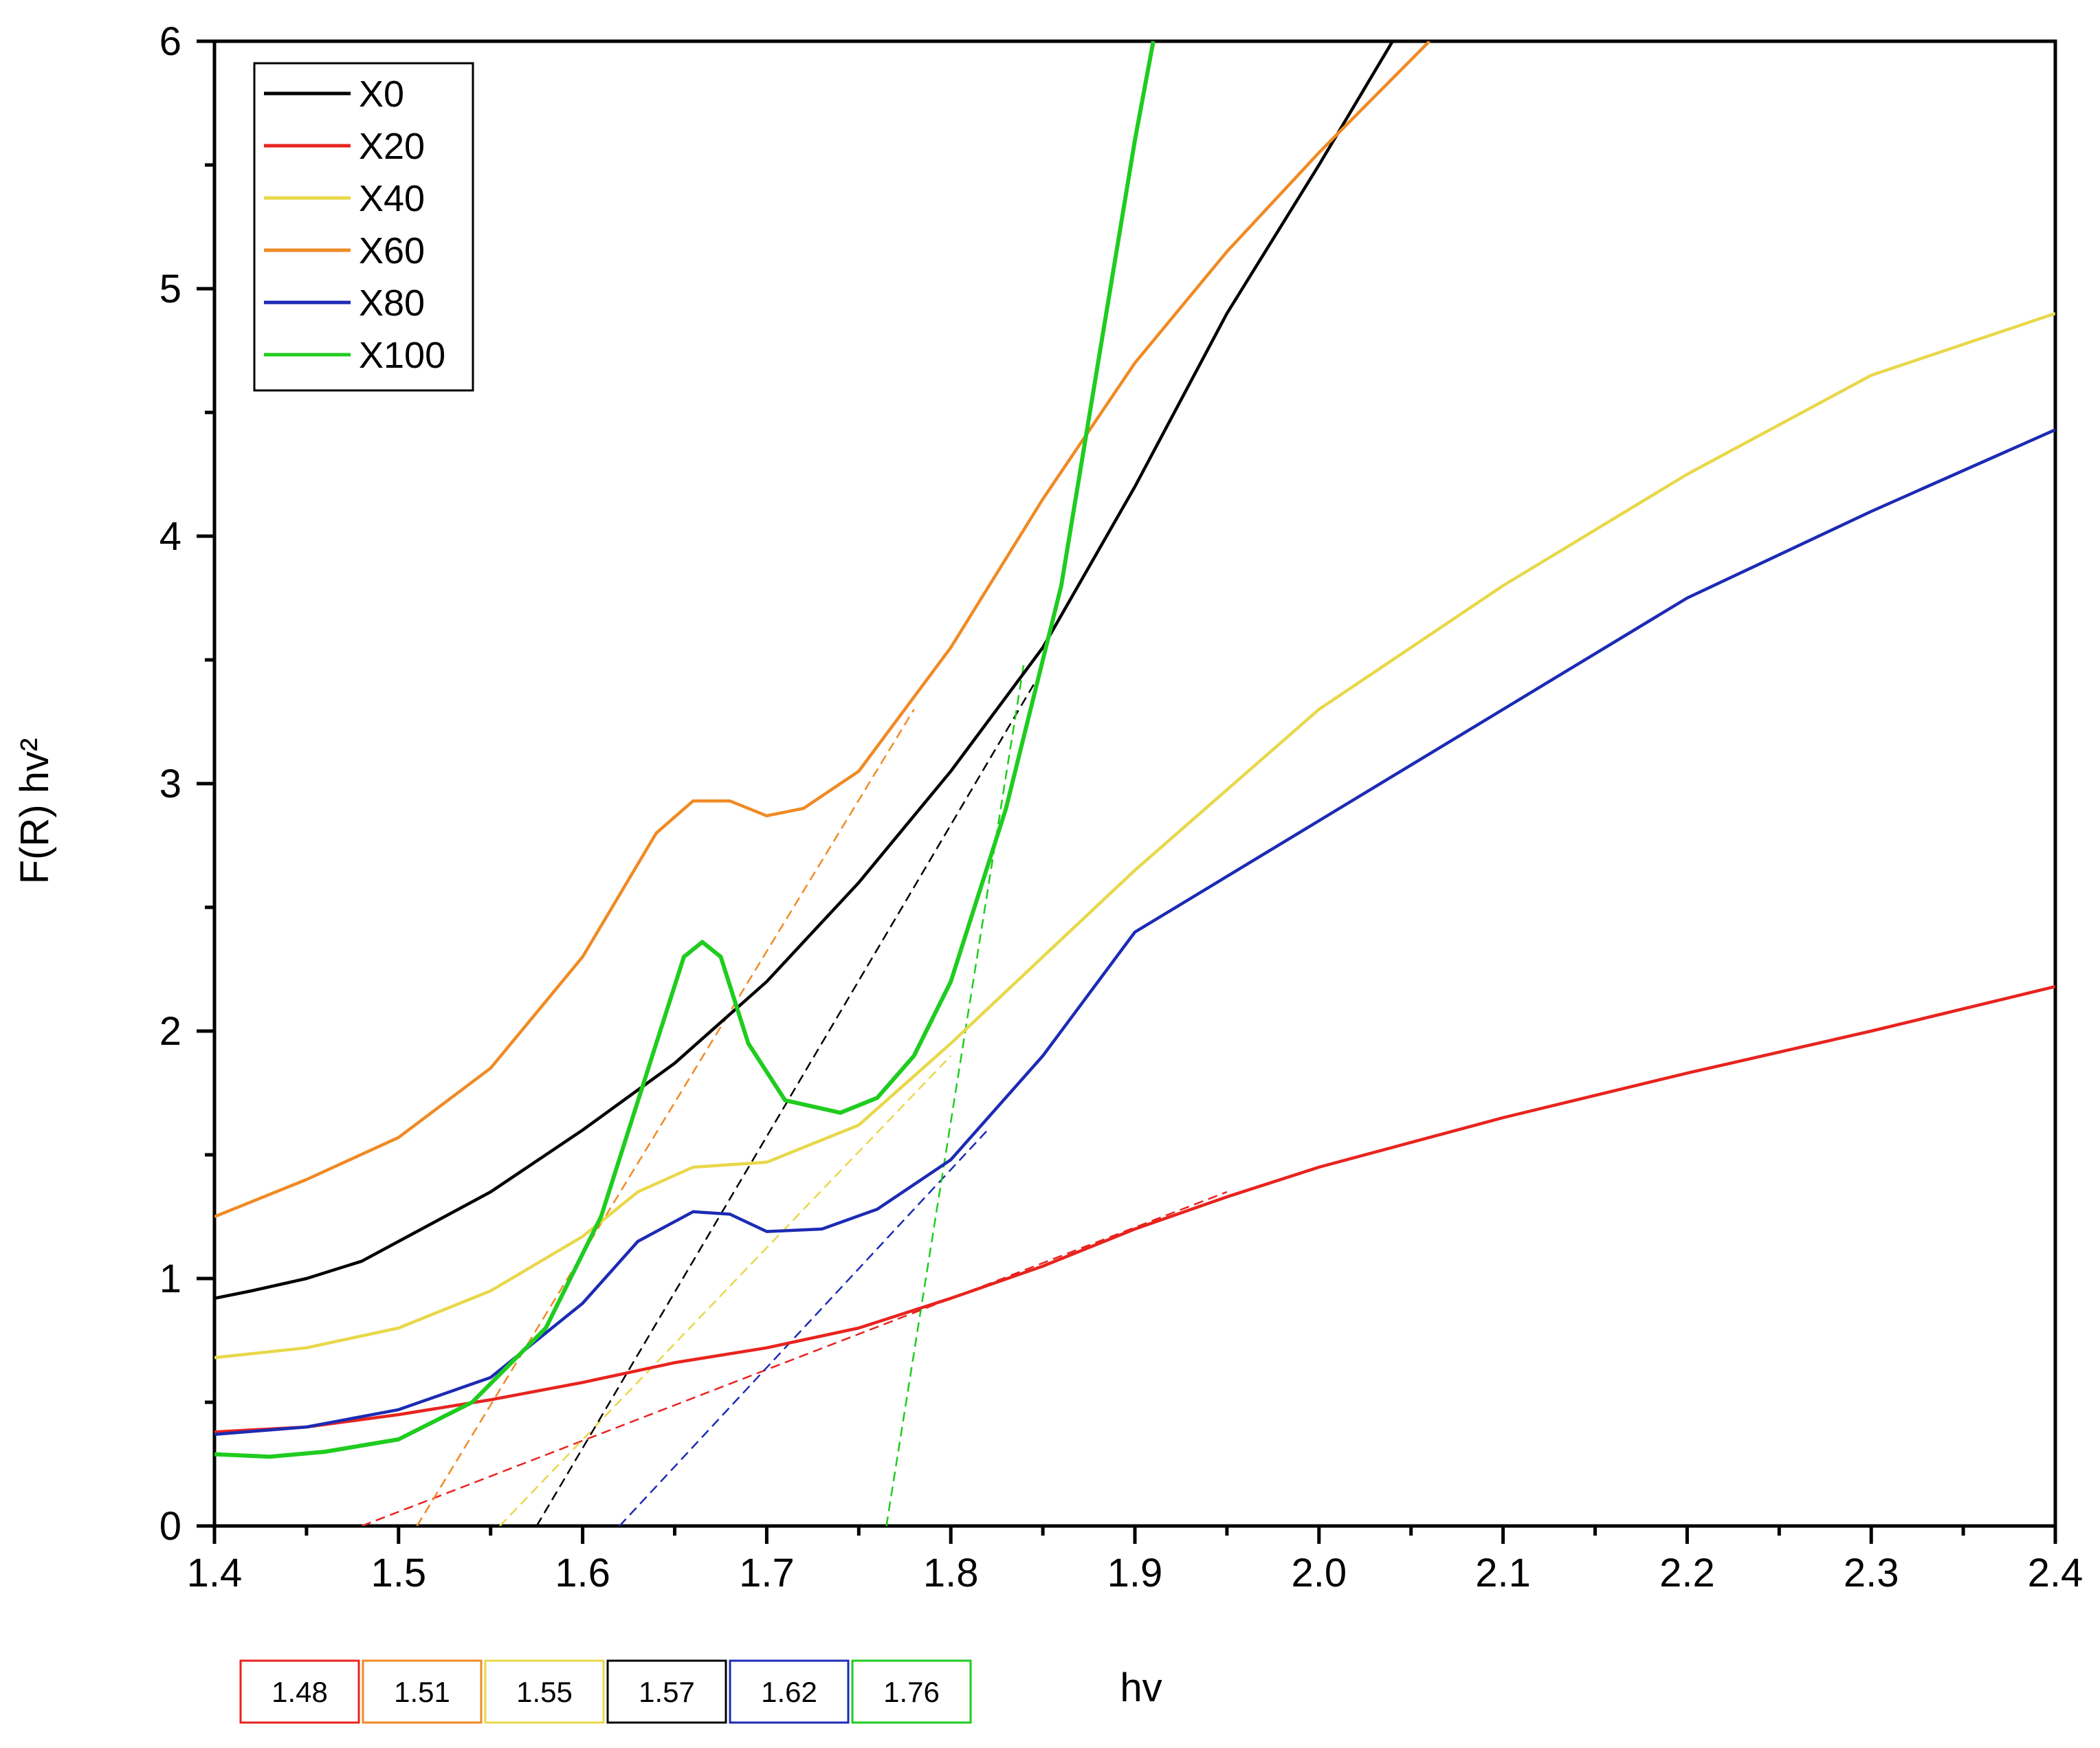 This screenshot has width=2100, height=1748. What do you see at coordinates (170, 1279) in the screenshot?
I see `y-tick-label: 1` at bounding box center [170, 1279].